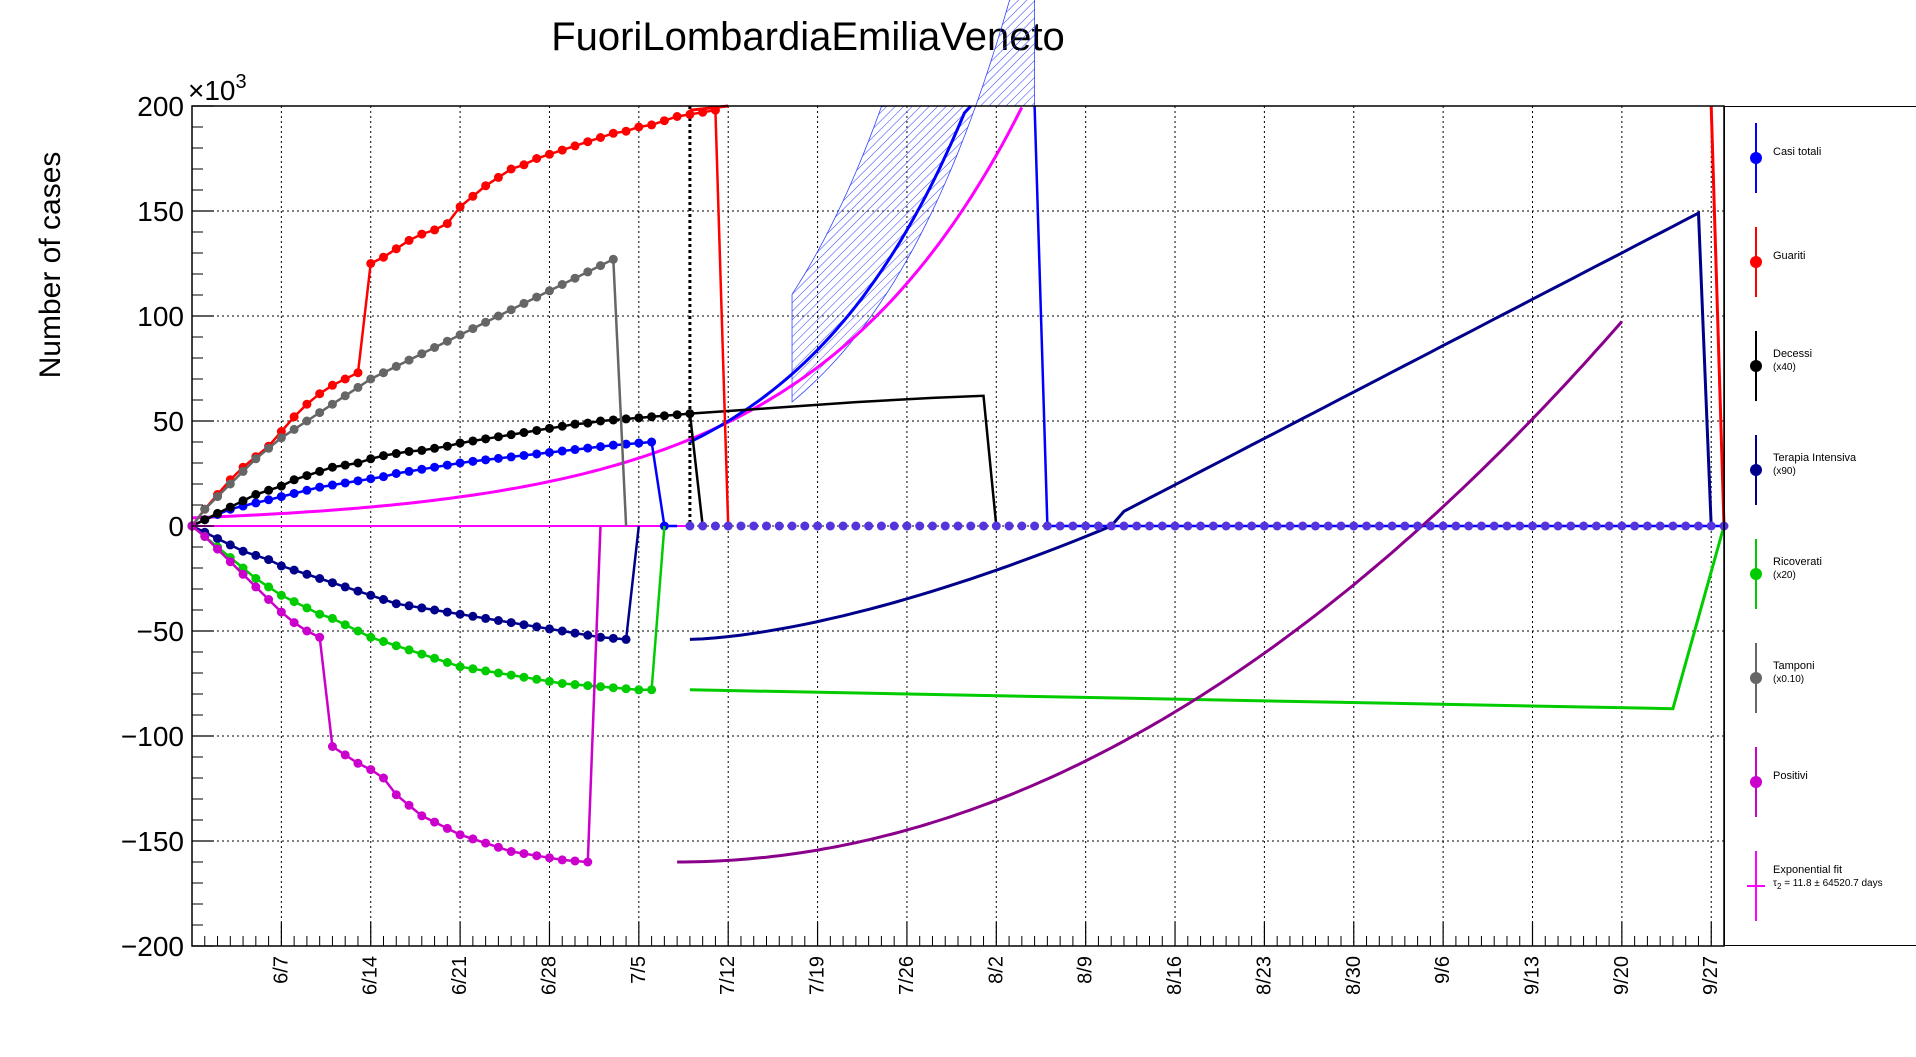 The height and width of the screenshot is (1057, 1916). Describe the element at coordinates (281, 970) in the screenshot. I see `x-tick-label: 6/7` at that location.